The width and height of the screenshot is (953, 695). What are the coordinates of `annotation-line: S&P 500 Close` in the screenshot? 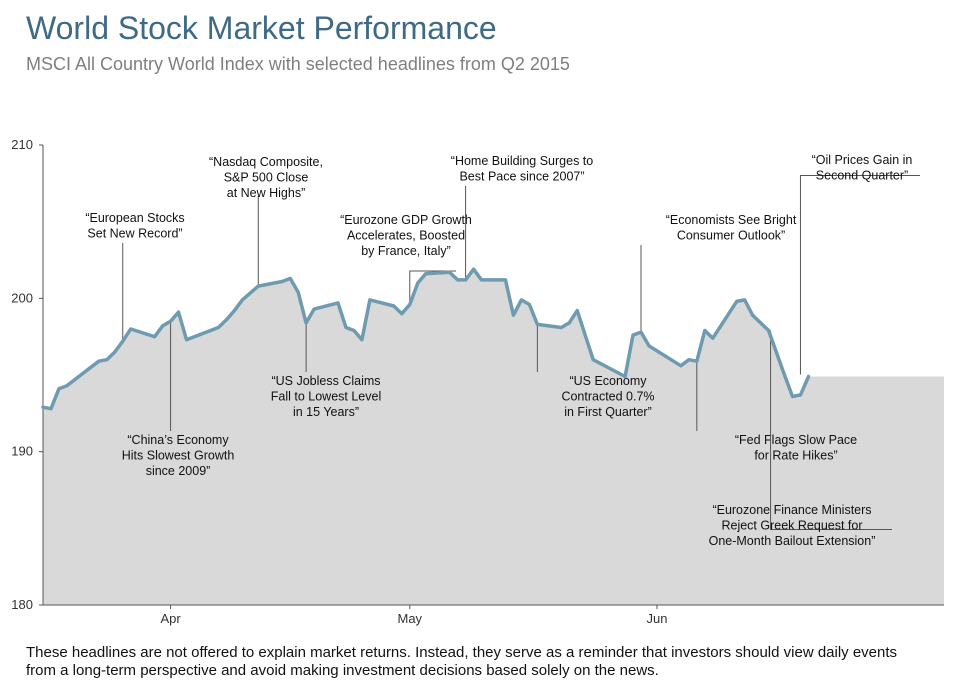 It's located at (266, 178).